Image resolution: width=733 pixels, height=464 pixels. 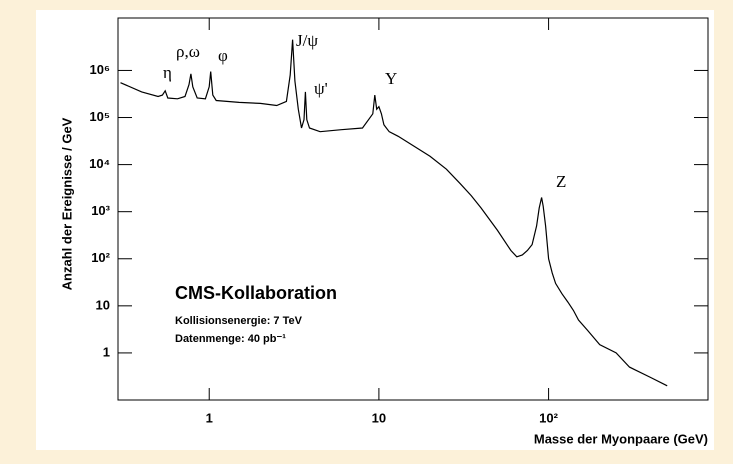 What do you see at coordinates (548, 417) in the screenshot?
I see `x-tick-label: 10²` at bounding box center [548, 417].